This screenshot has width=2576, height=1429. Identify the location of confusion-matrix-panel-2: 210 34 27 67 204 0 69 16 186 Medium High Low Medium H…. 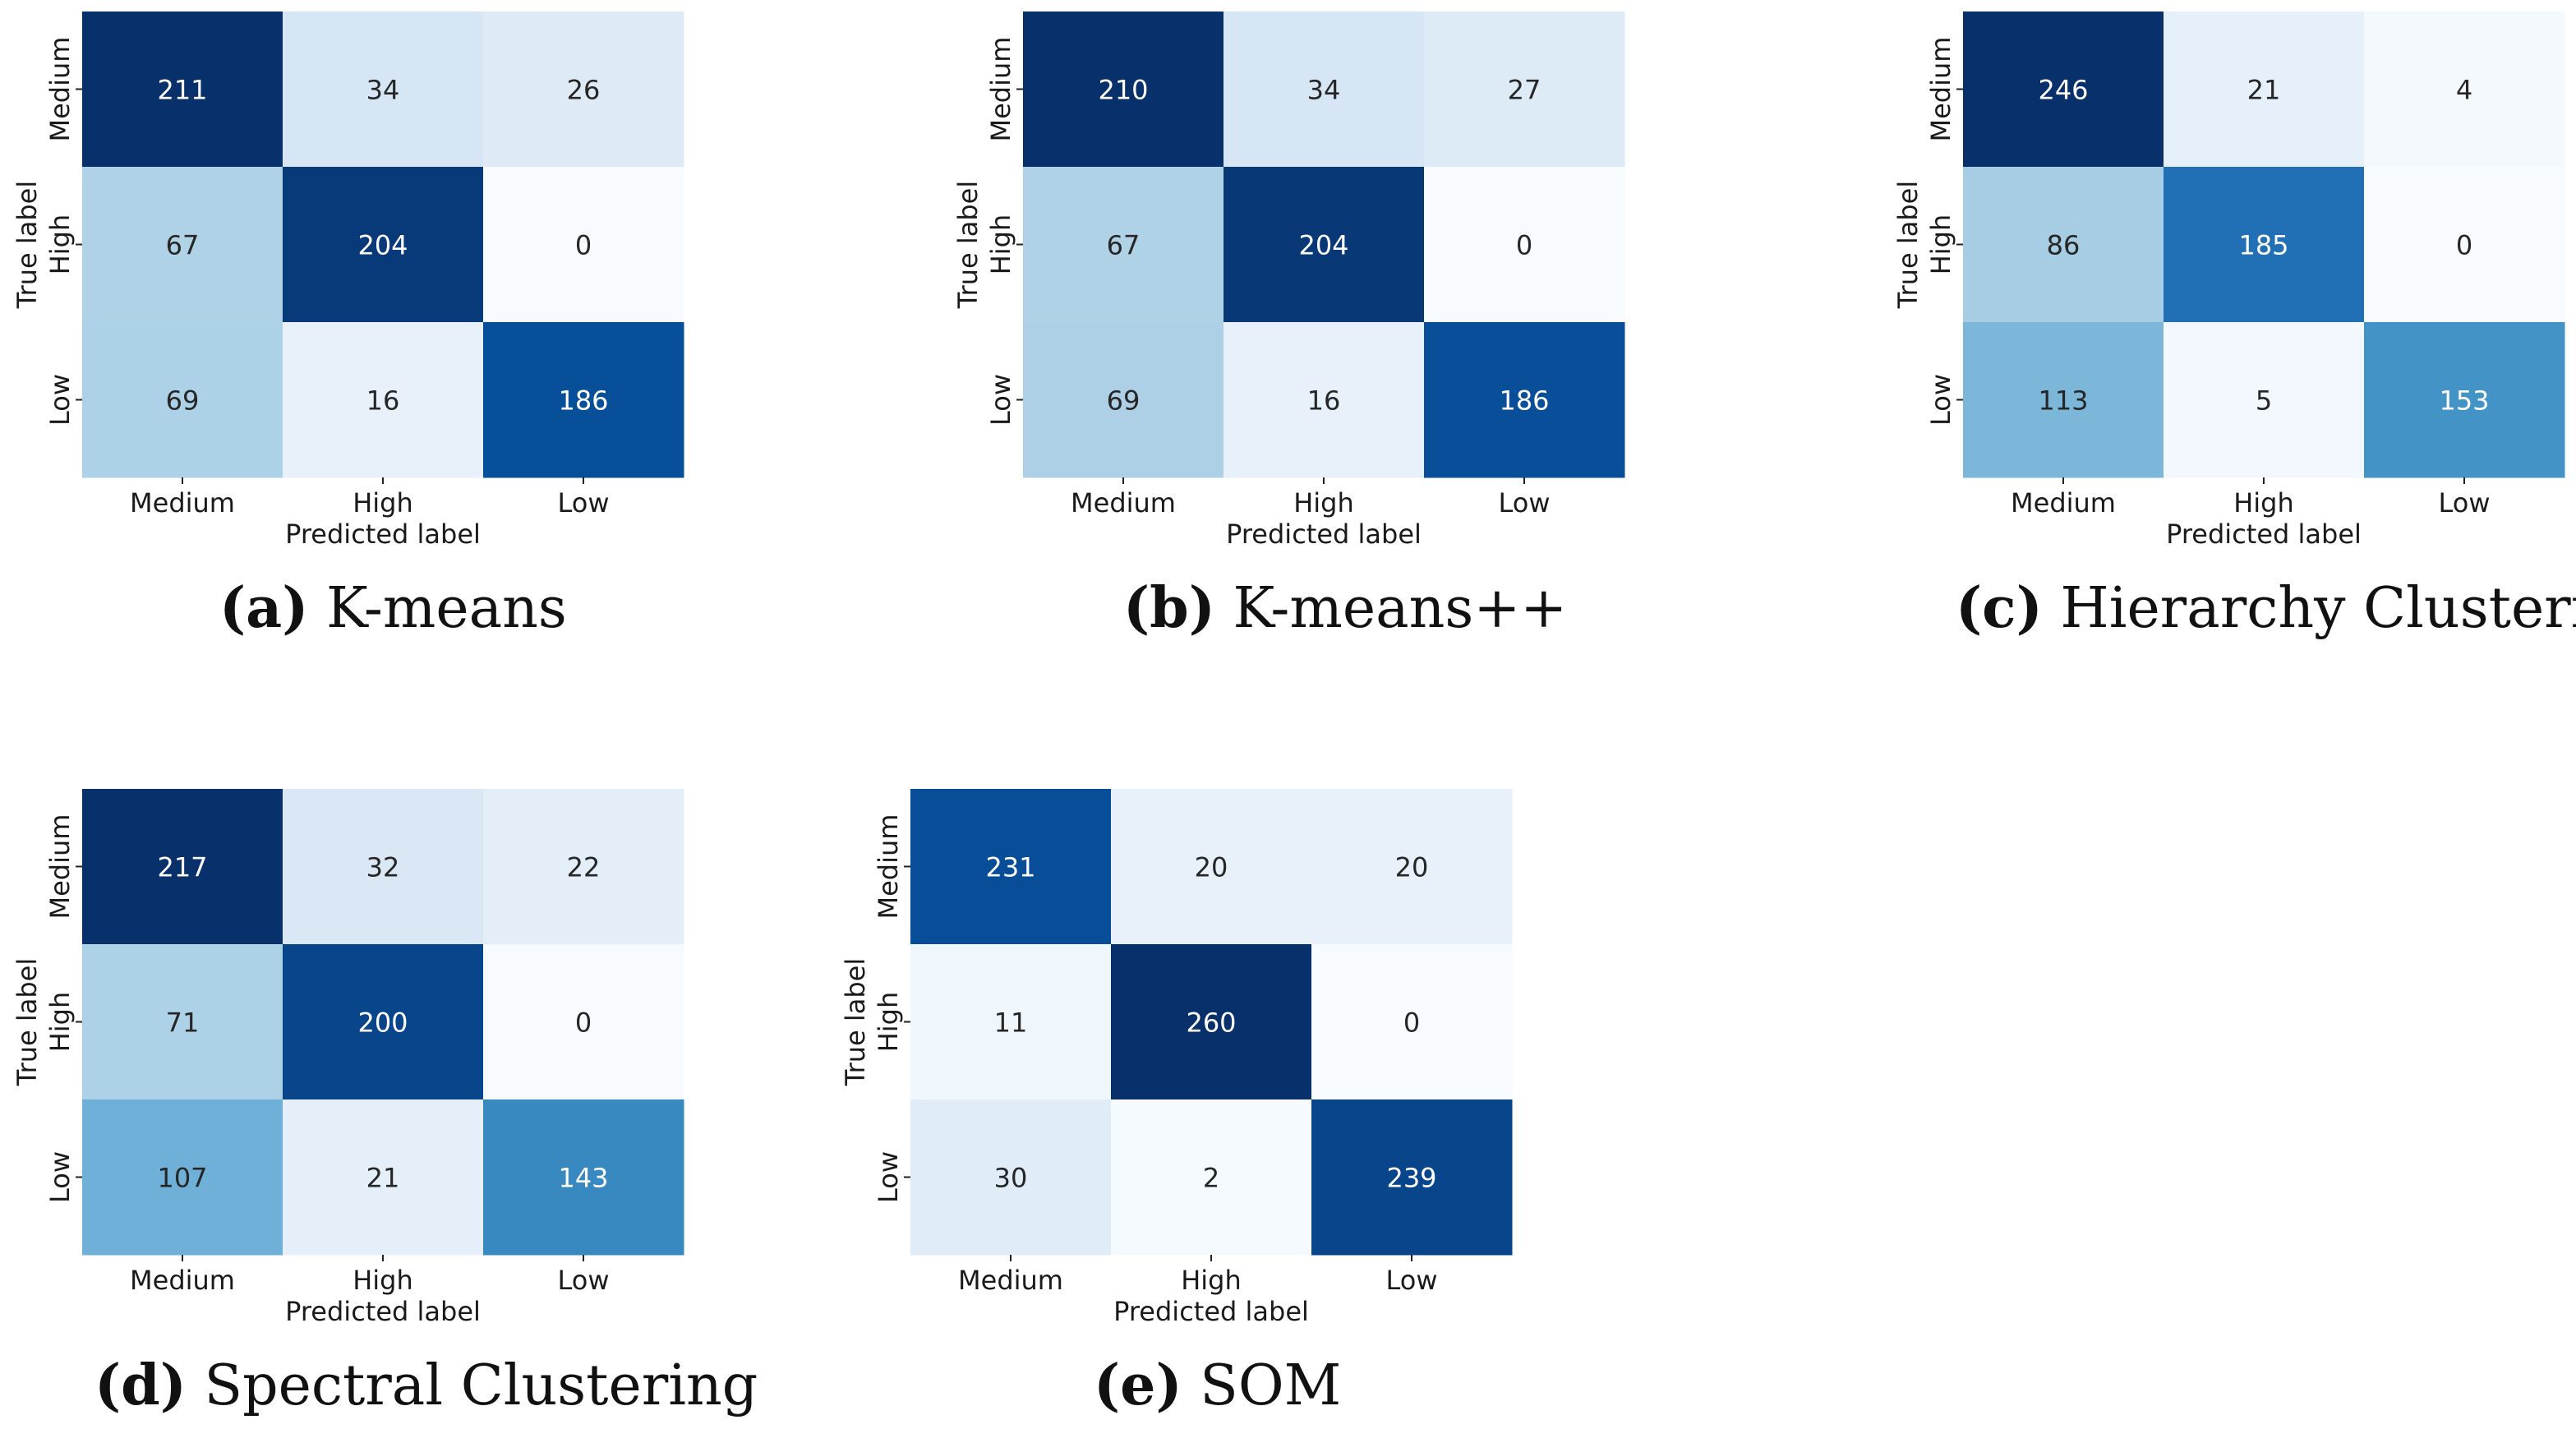
(1288, 281).